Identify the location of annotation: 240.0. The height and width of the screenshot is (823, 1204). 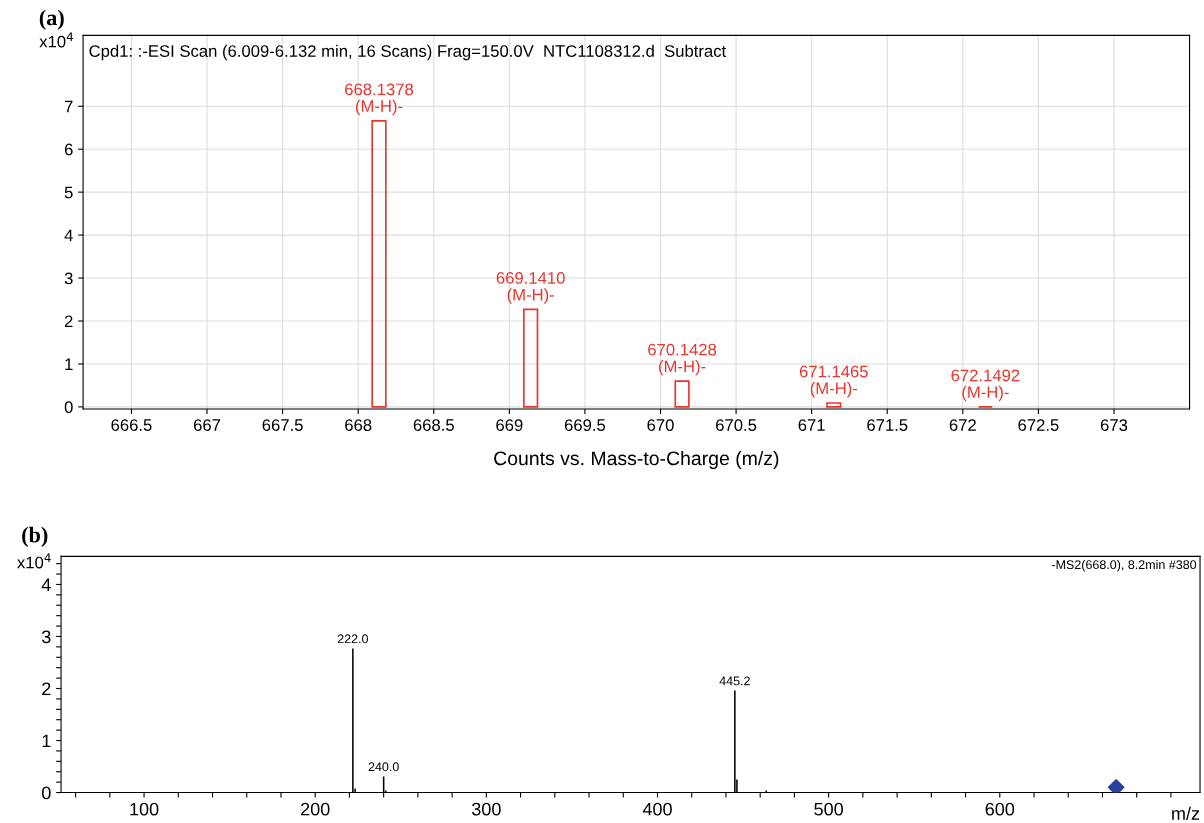
(383, 767).